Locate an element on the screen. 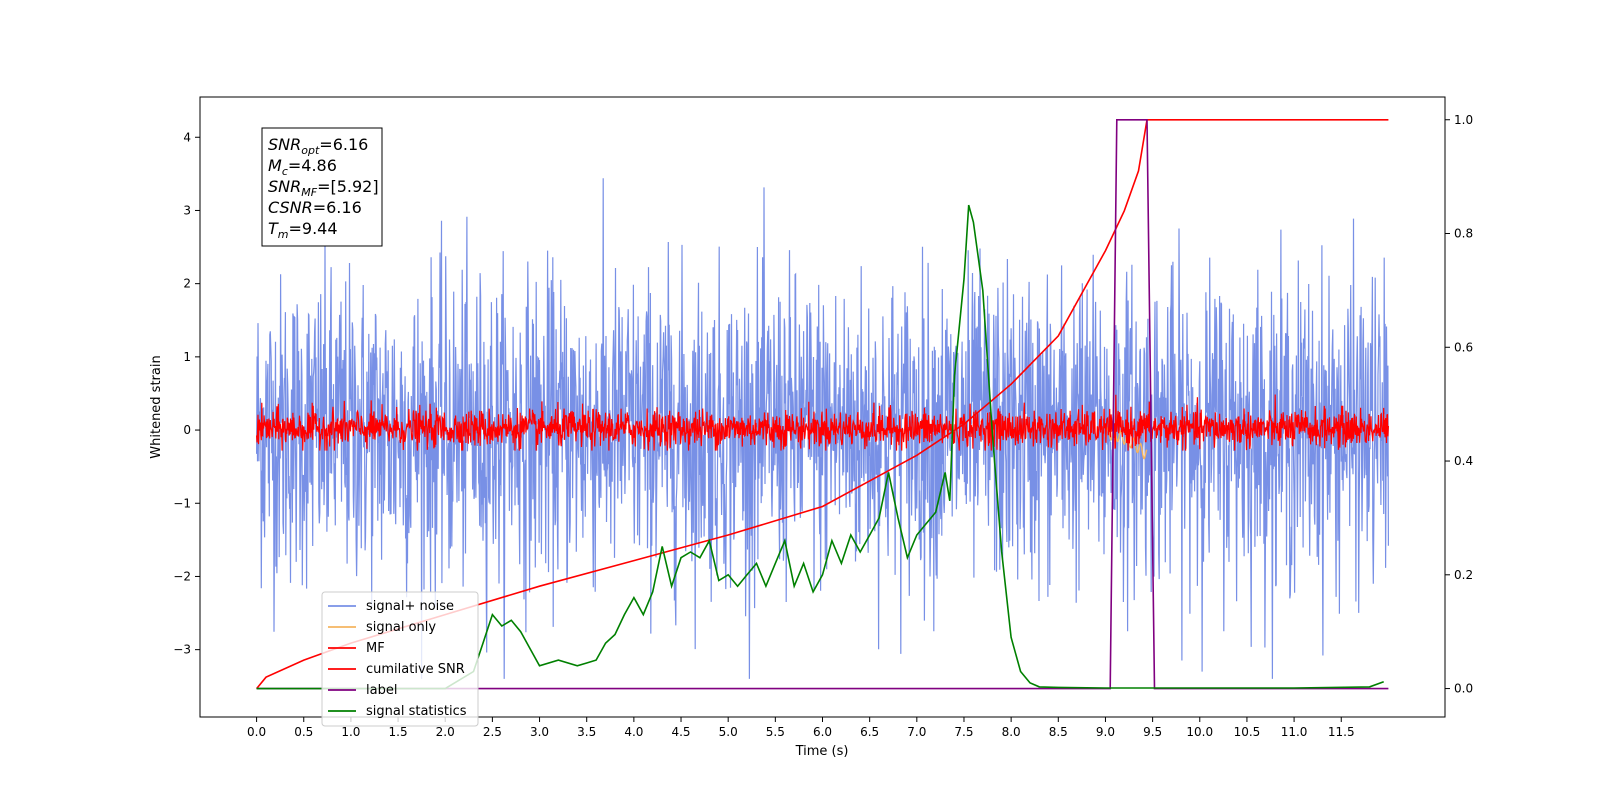 The width and height of the screenshot is (1600, 800). annotation-frame is located at coordinates (322, 187).